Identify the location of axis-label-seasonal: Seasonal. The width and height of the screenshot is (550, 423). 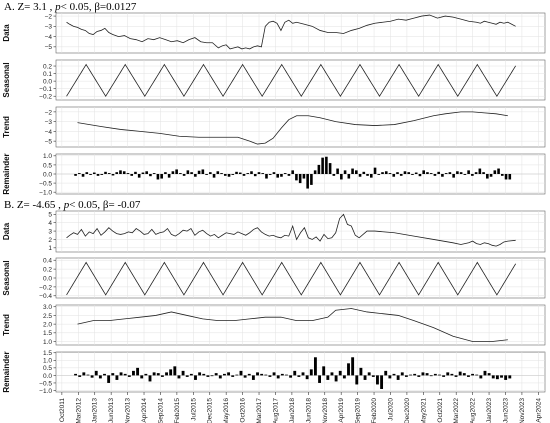
(6, 277).